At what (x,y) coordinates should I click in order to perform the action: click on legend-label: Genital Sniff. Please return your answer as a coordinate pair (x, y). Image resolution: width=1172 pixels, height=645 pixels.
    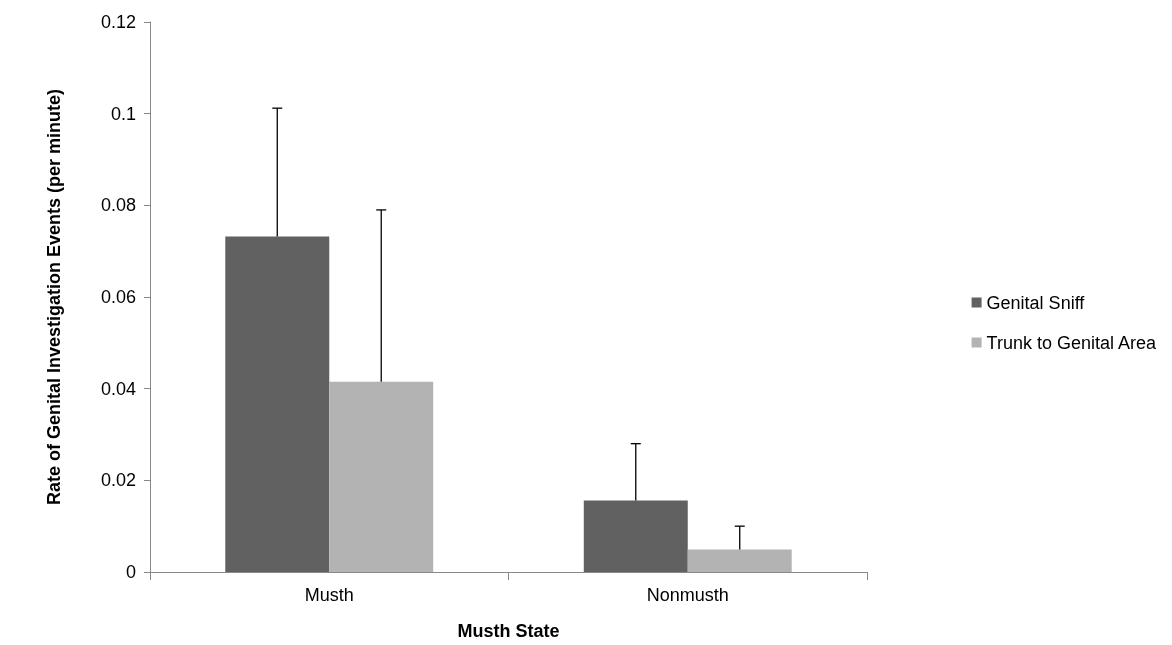
    Looking at the image, I should click on (1036, 302).